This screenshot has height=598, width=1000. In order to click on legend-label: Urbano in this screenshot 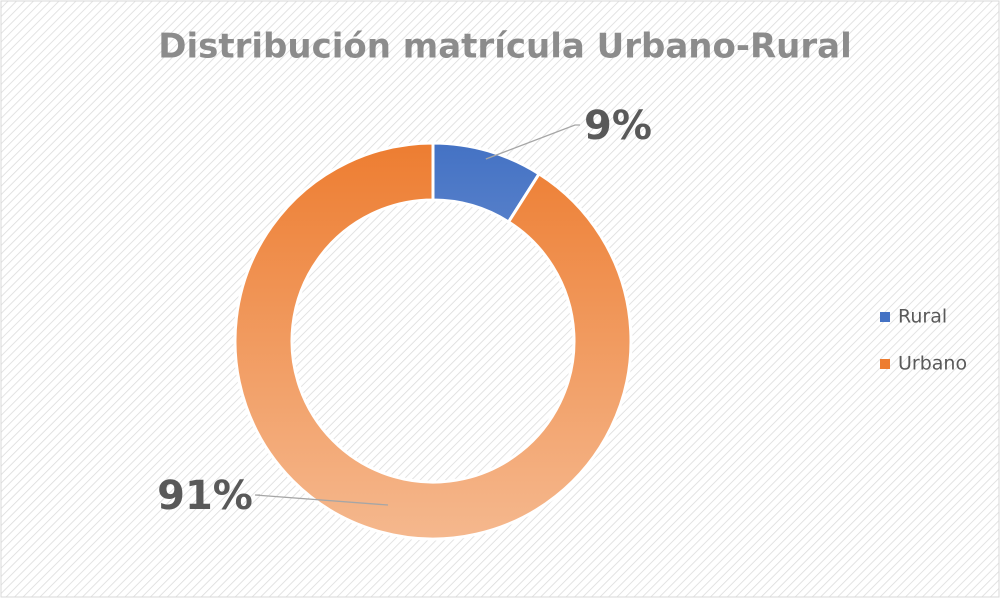, I will do `click(932, 364)`.